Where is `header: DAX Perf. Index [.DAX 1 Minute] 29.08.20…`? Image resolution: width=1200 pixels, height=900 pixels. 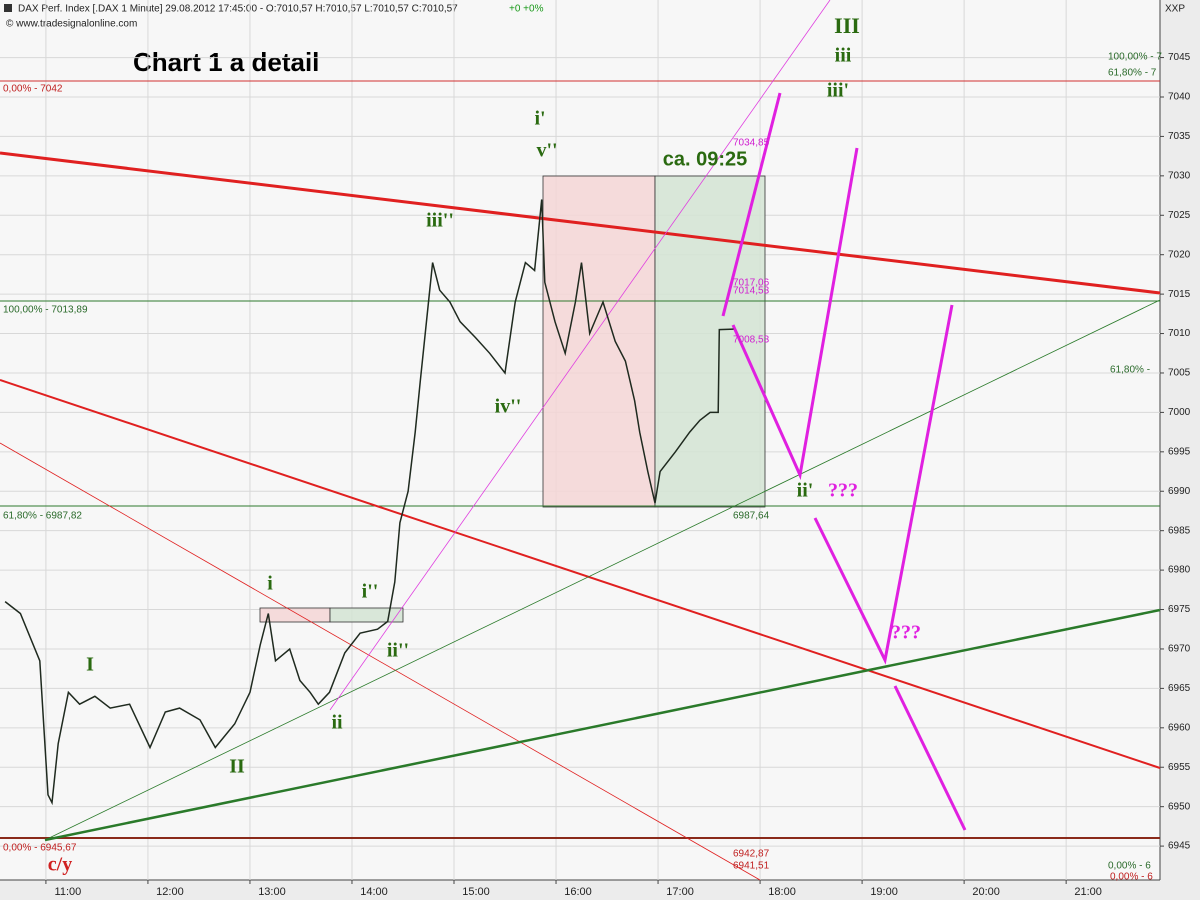 header: DAX Perf. Index [.DAX 1 Minute] 29.08.20… is located at coordinates (238, 9).